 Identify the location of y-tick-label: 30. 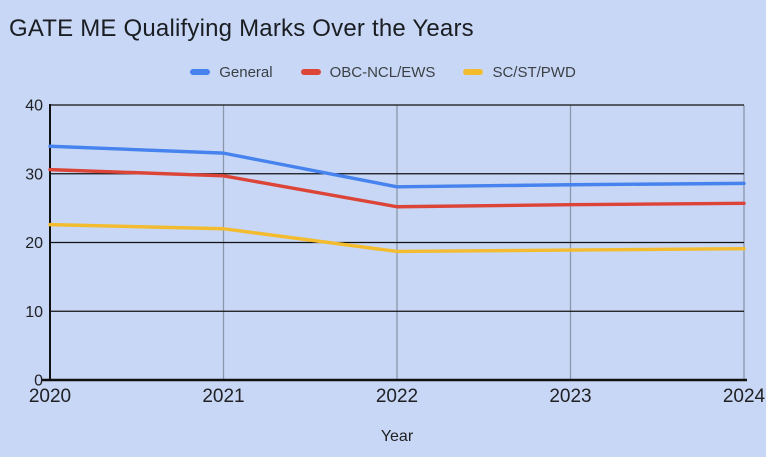
(34, 174).